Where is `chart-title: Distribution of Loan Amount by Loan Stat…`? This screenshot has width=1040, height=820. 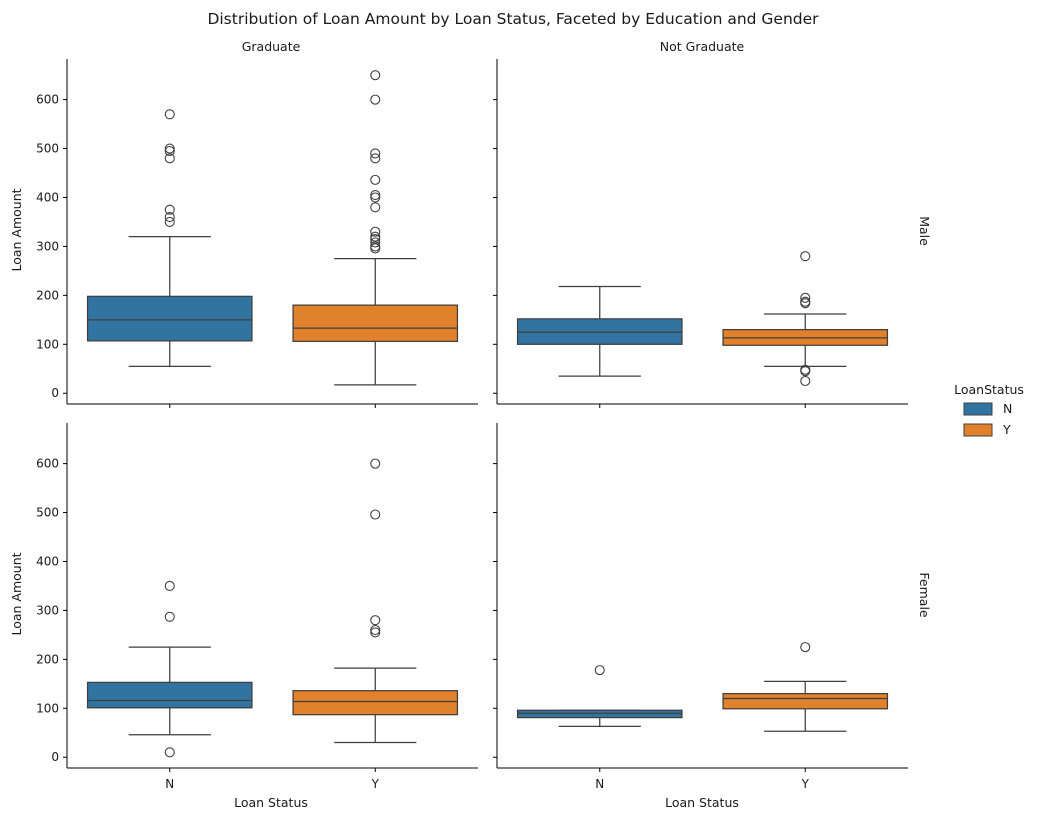
chart-title: Distribution of Loan Amount by Loan Stat… is located at coordinates (513, 19).